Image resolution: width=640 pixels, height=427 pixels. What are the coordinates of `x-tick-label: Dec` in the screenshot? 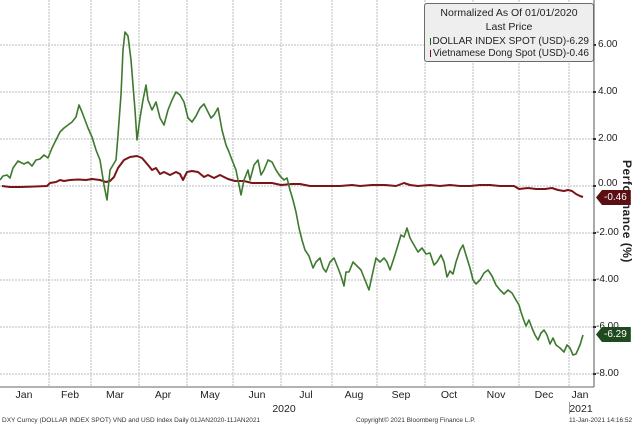 It's located at (544, 395).